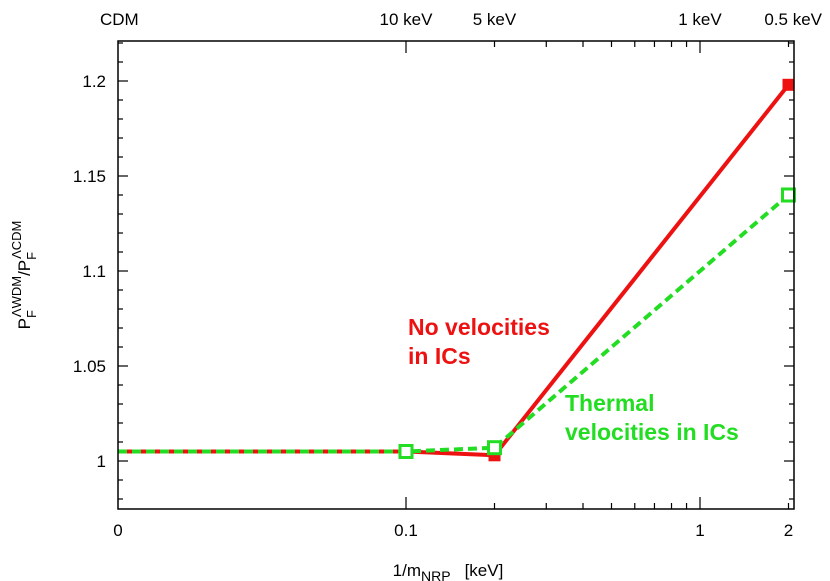  Describe the element at coordinates (94, 271) in the screenshot. I see `y-tick-label: 1.1` at that location.